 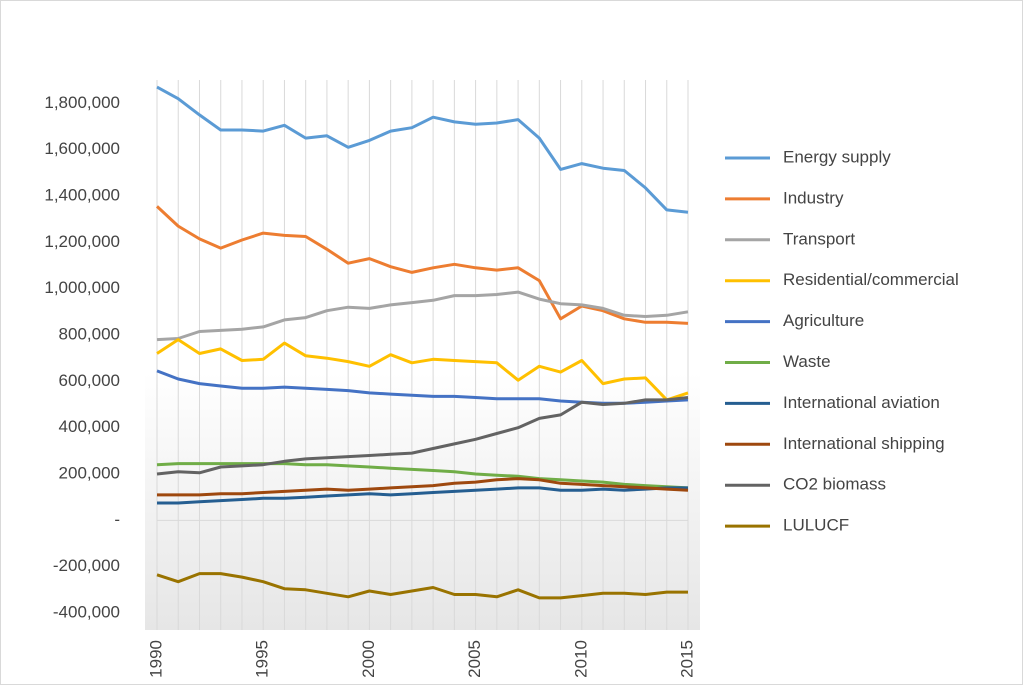 I want to click on legend-label: Agriculture, so click(x=823, y=320).